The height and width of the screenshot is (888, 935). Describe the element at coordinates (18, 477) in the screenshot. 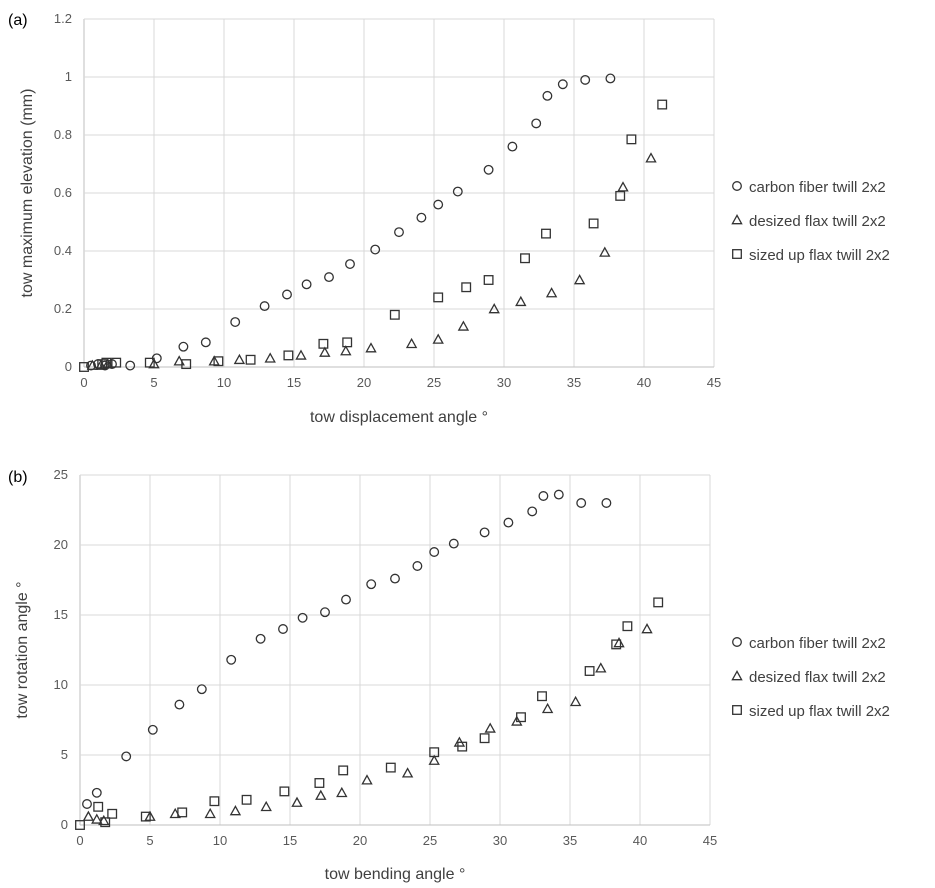

I see `panel-label: (b)` at that location.